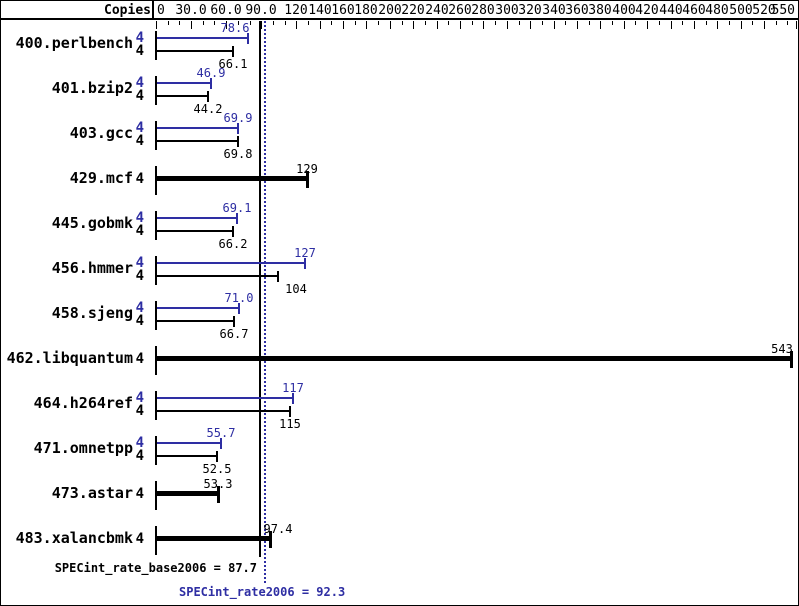 The height and width of the screenshot is (606, 799). I want to click on summary-base-rate: SPECint_rate_base2006 = 87.7, so click(155, 568).